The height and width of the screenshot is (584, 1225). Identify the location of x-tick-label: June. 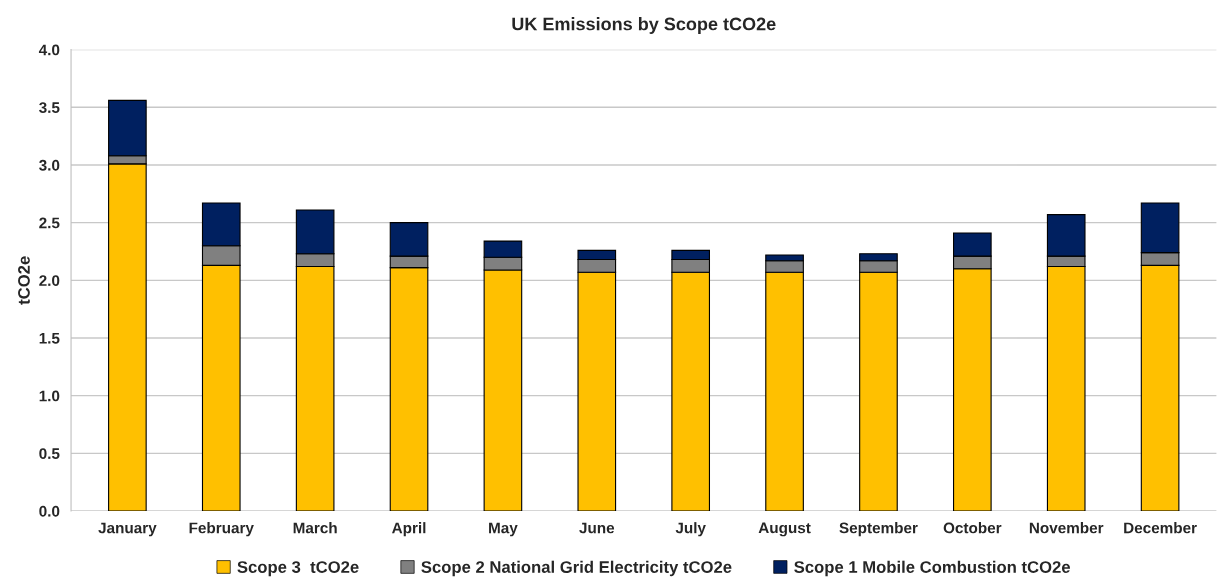
(597, 528).